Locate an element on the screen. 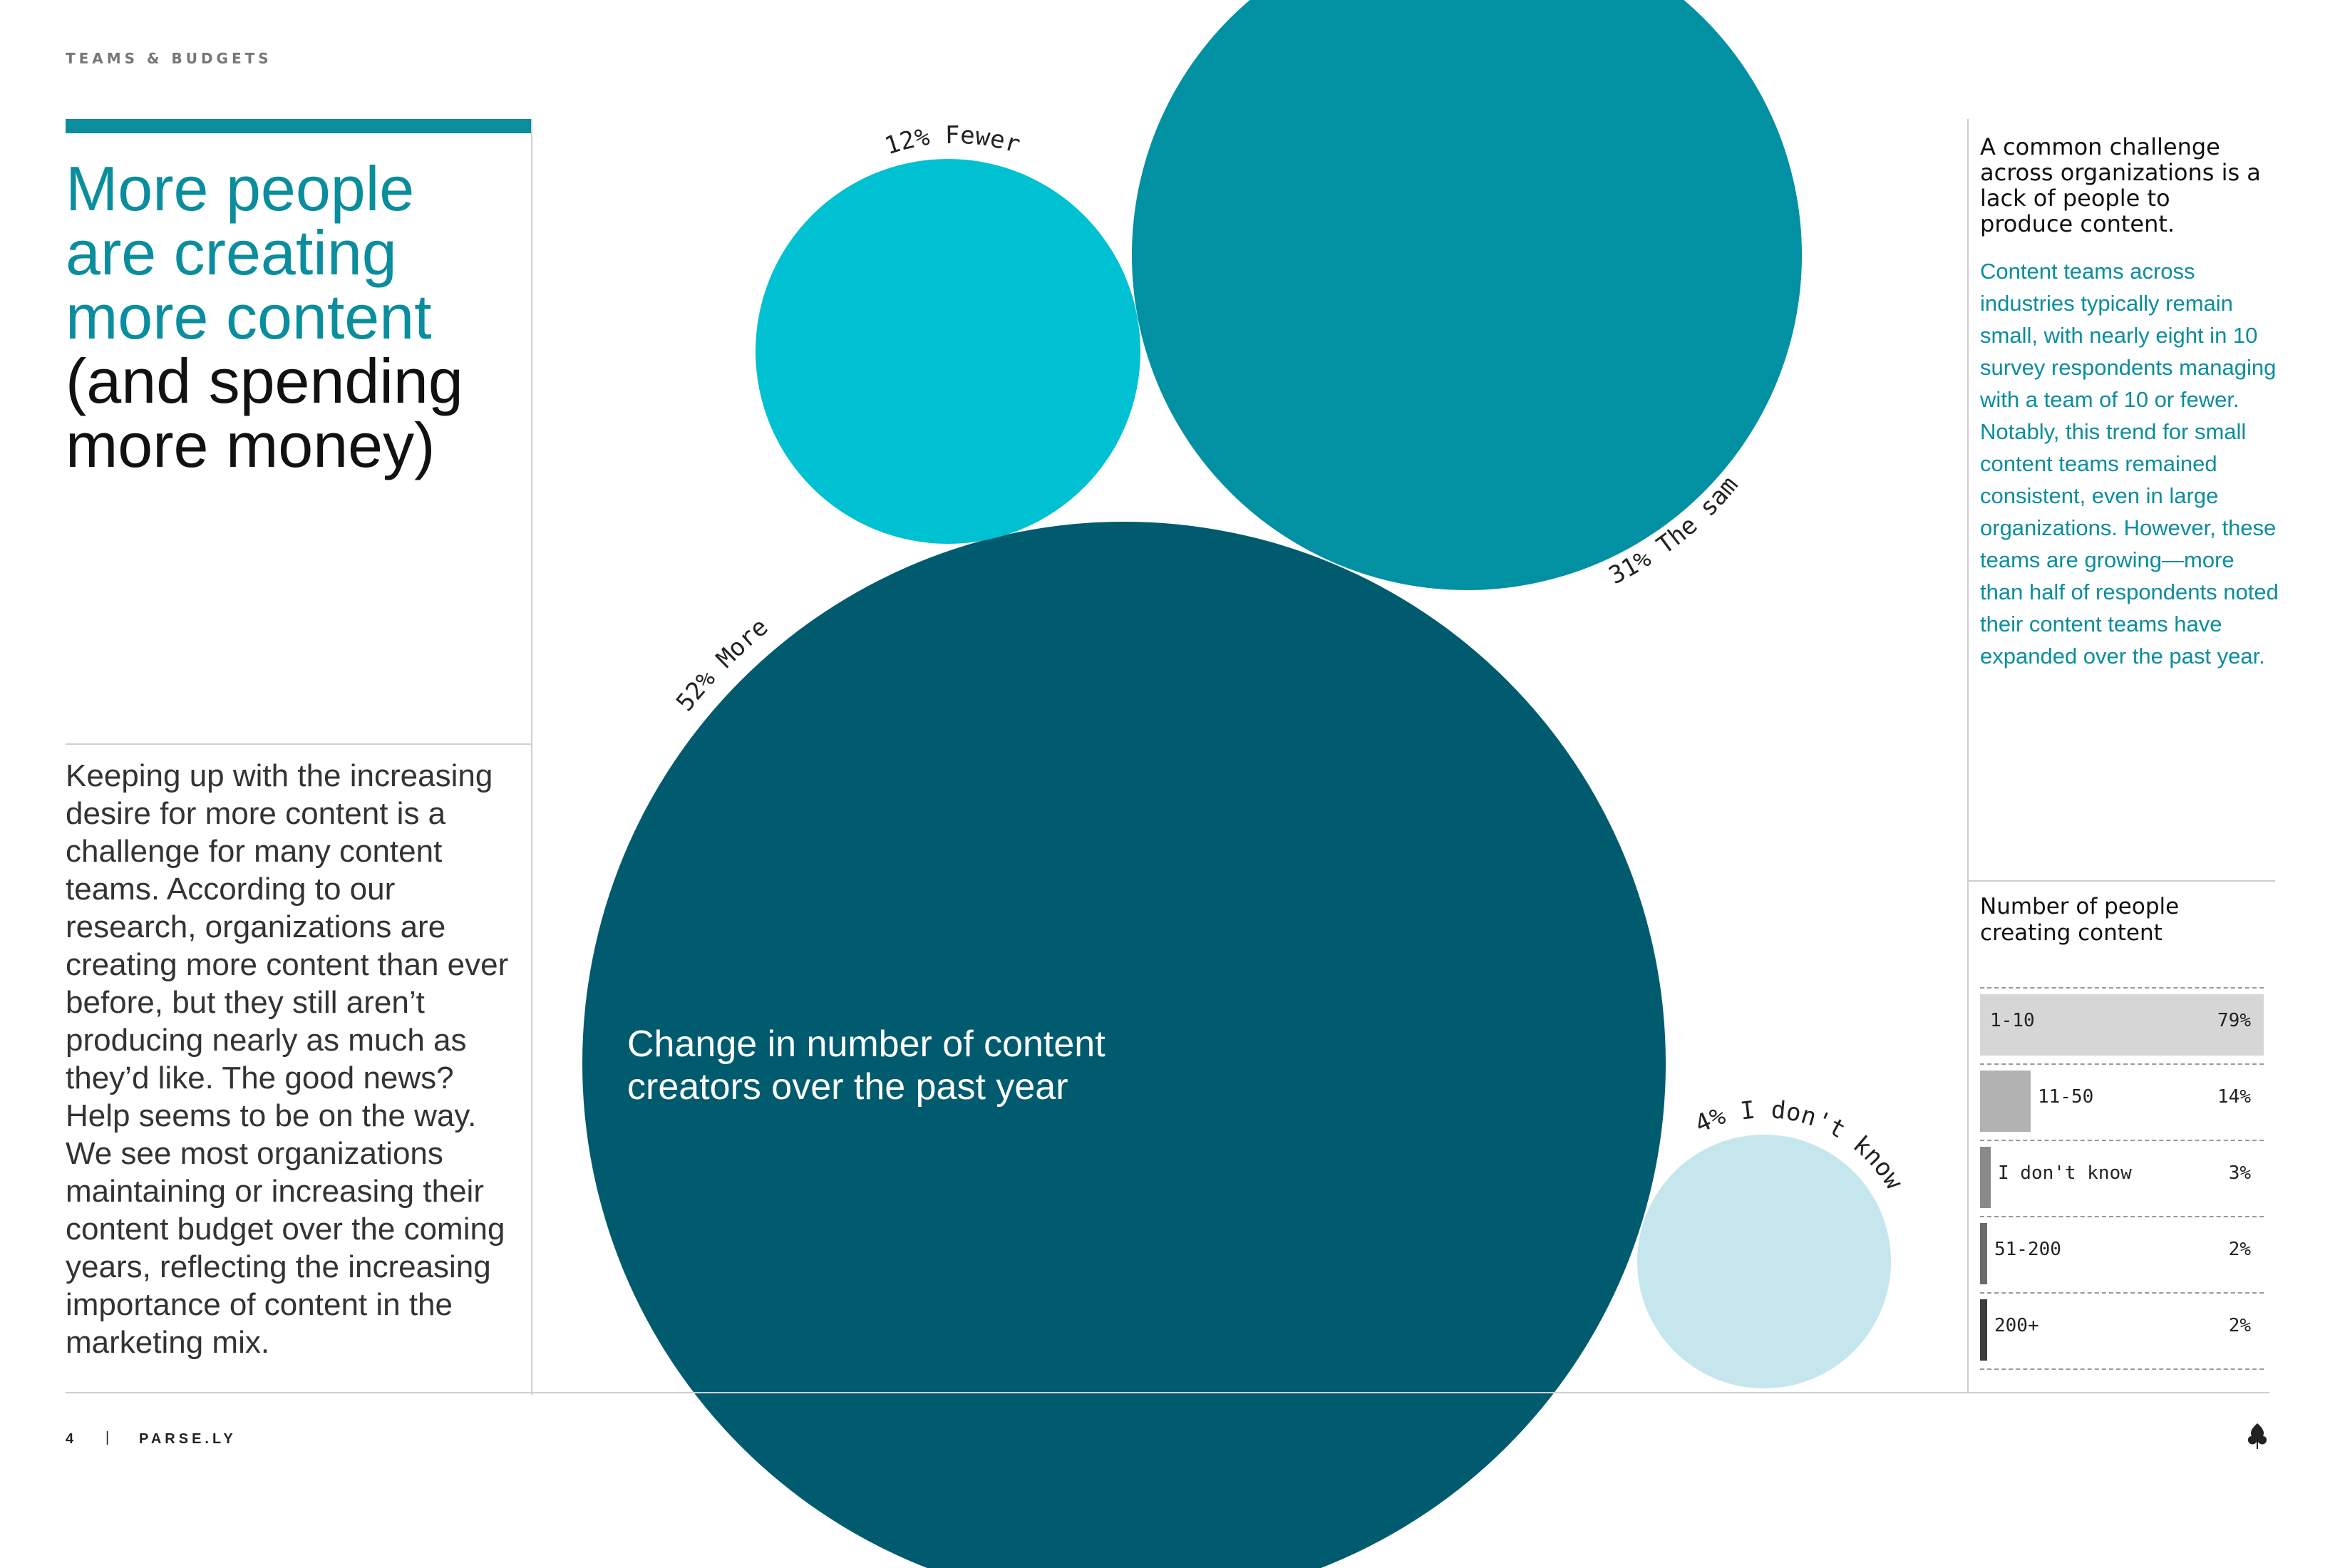 The image size is (2335, 1568). footer-brand: PARSE.LY is located at coordinates (188, 1439).